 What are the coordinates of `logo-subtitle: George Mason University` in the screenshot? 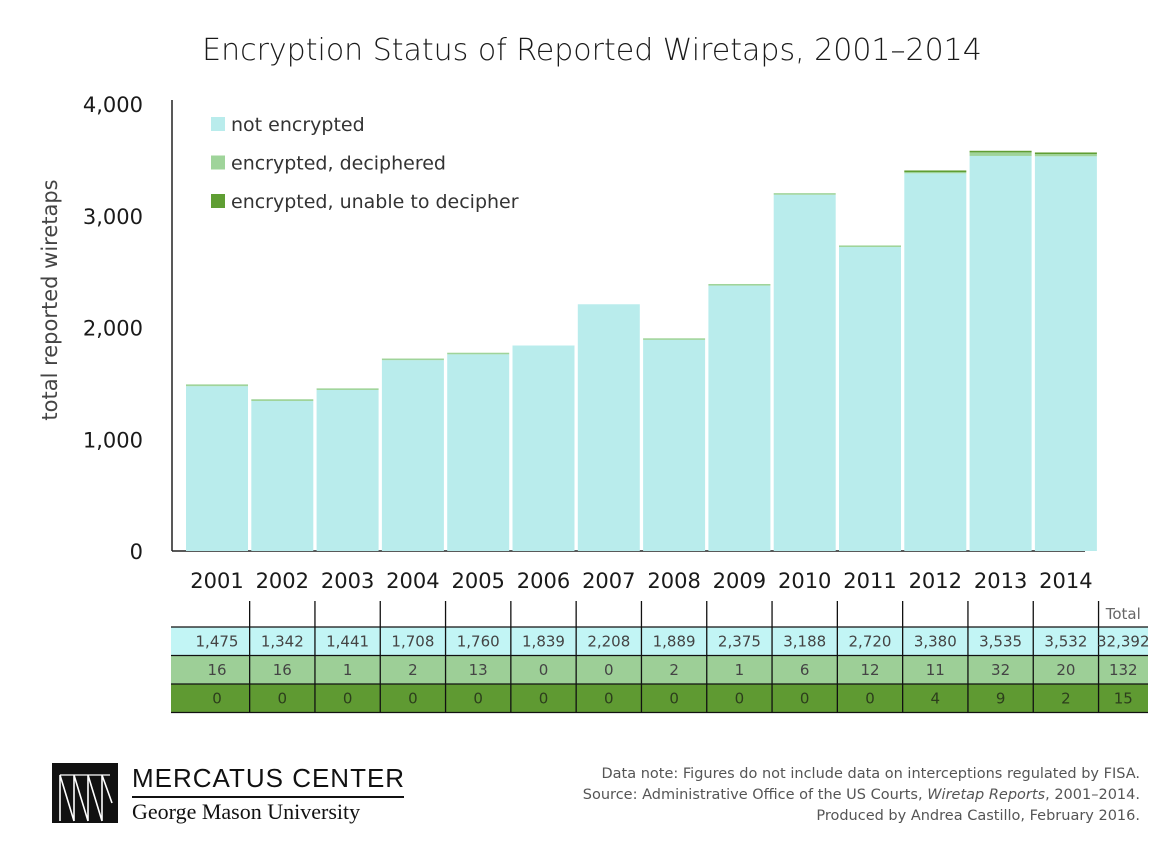 It's located at (246, 811).